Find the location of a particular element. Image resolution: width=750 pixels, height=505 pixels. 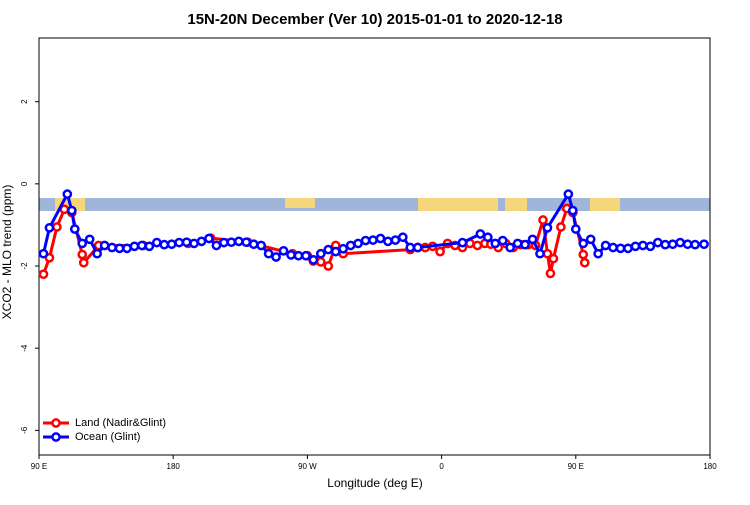

y-tick-label: -4 is located at coordinates (24, 348).